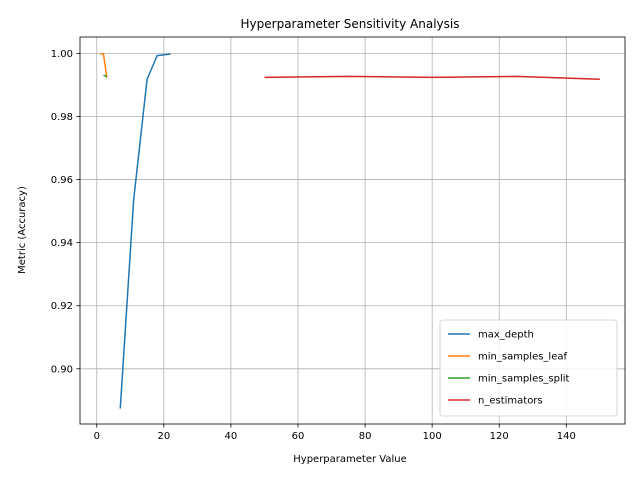 This screenshot has width=640, height=480. I want to click on y-tick-label: 0.90, so click(62, 369).